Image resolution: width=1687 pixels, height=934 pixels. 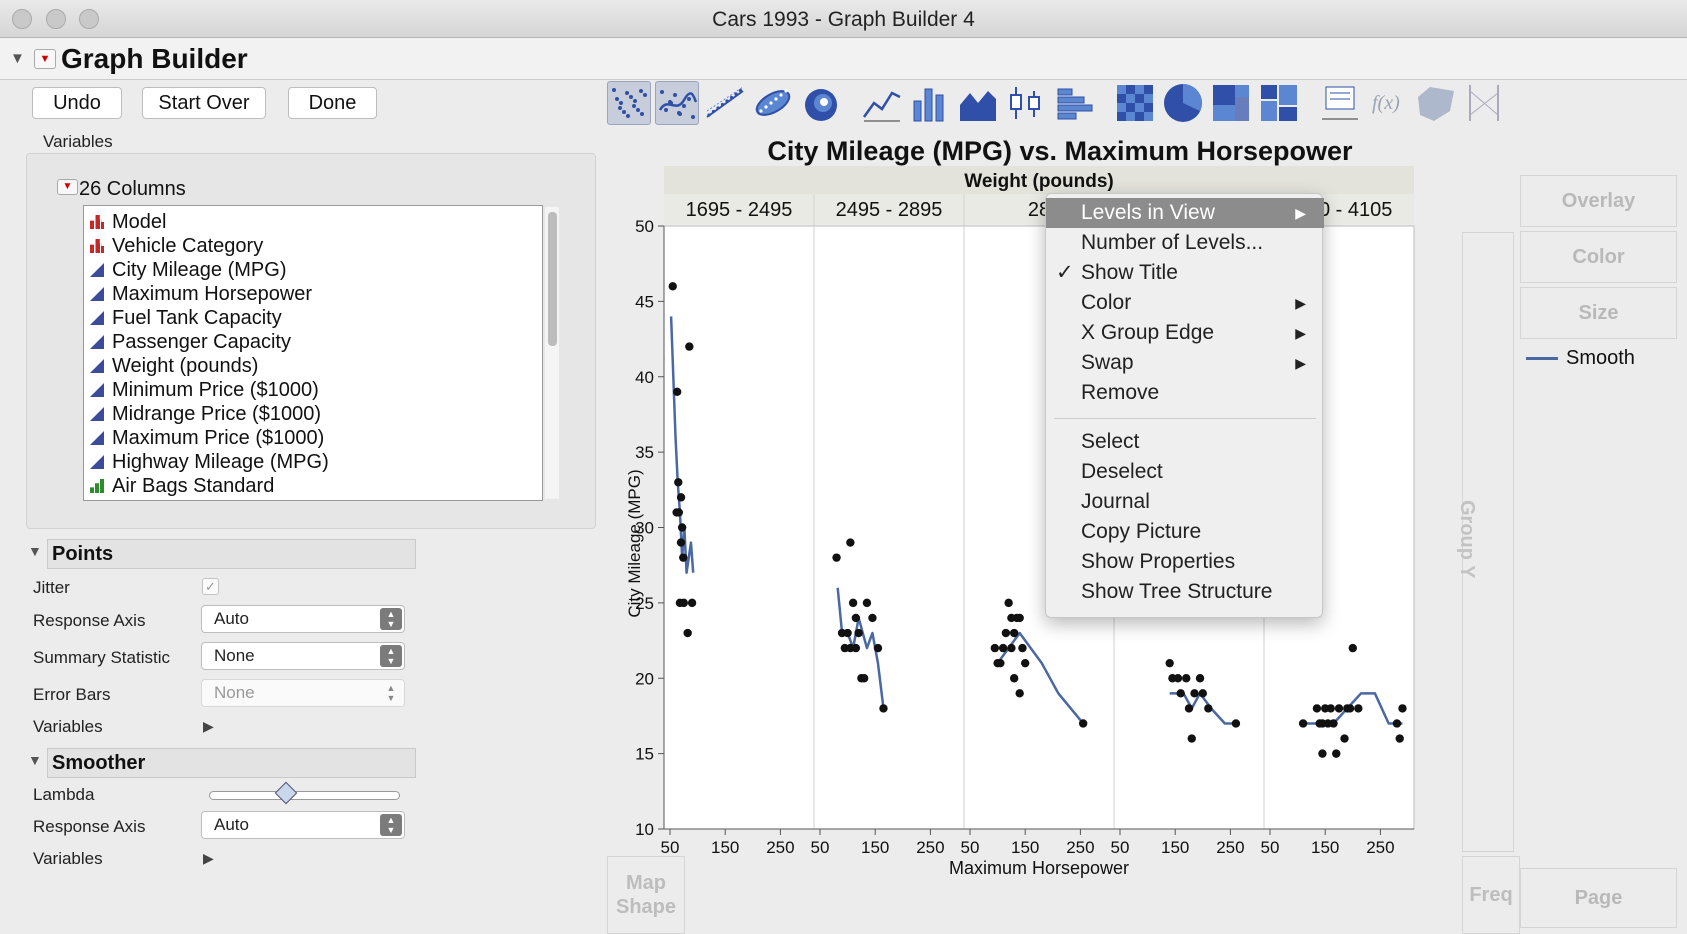 What do you see at coordinates (332, 103) in the screenshot?
I see `done-button: Done` at bounding box center [332, 103].